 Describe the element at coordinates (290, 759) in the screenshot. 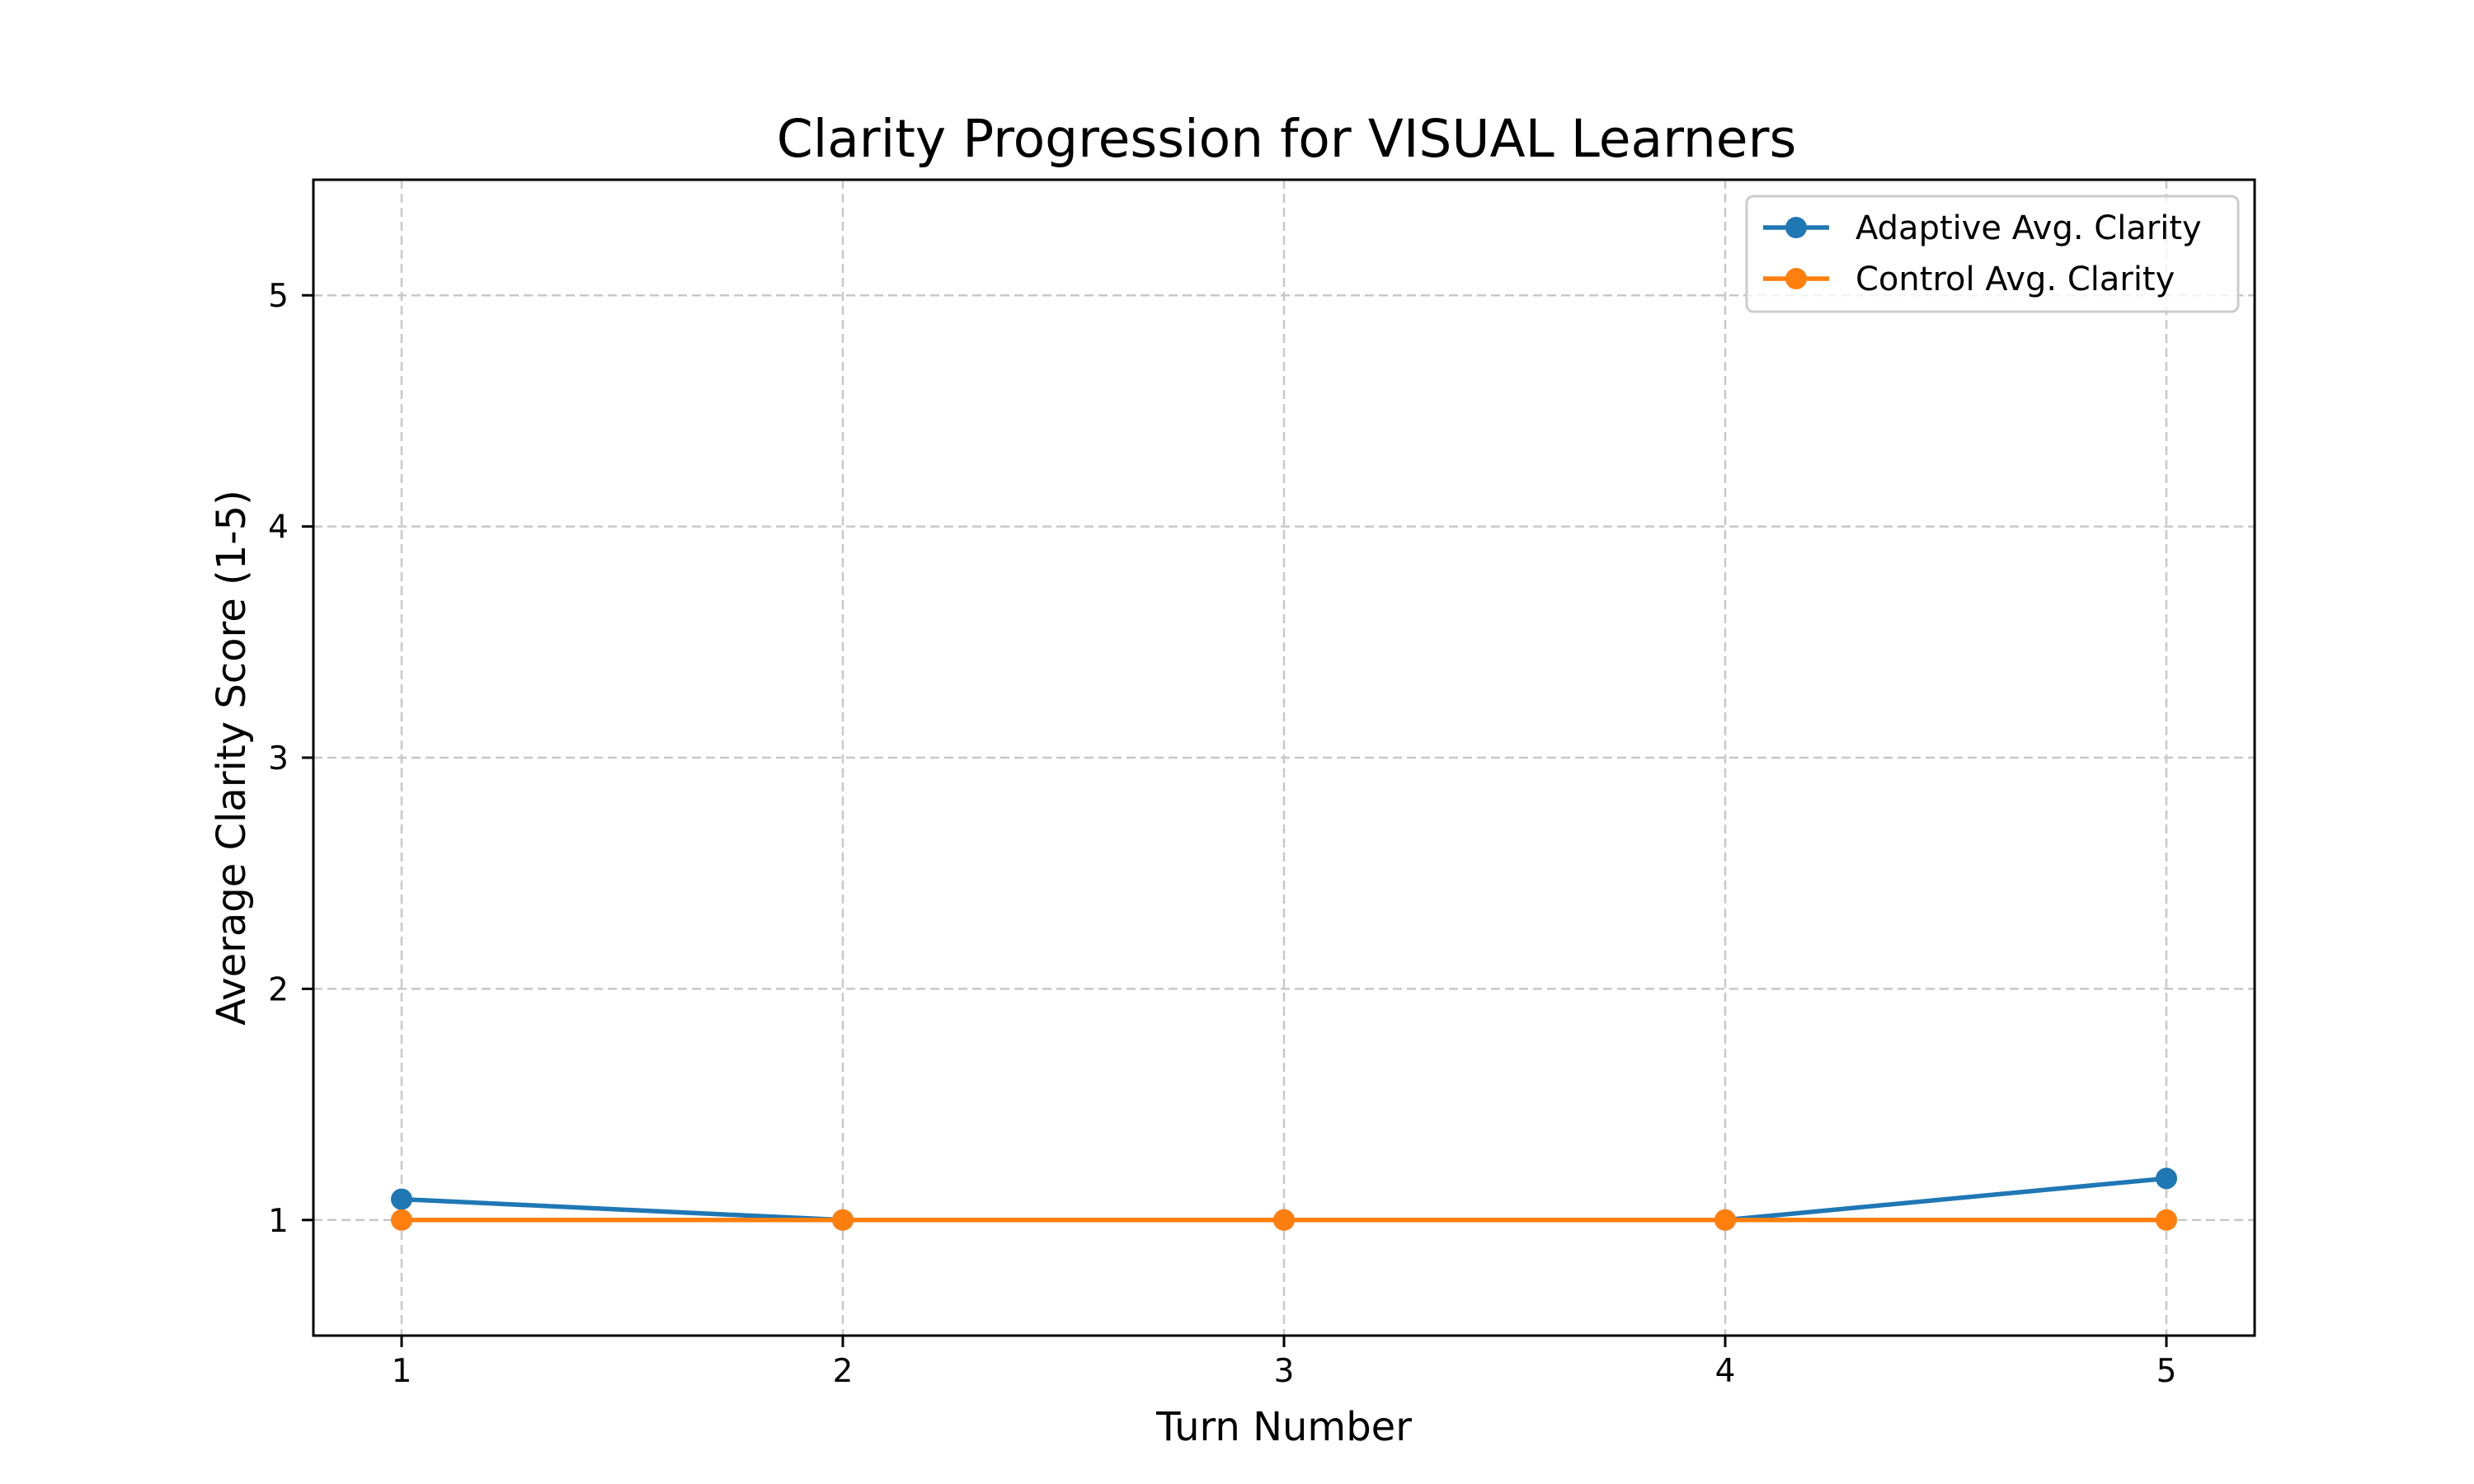

I see `y-axis-ticks: 1 2 3 4 5` at that location.